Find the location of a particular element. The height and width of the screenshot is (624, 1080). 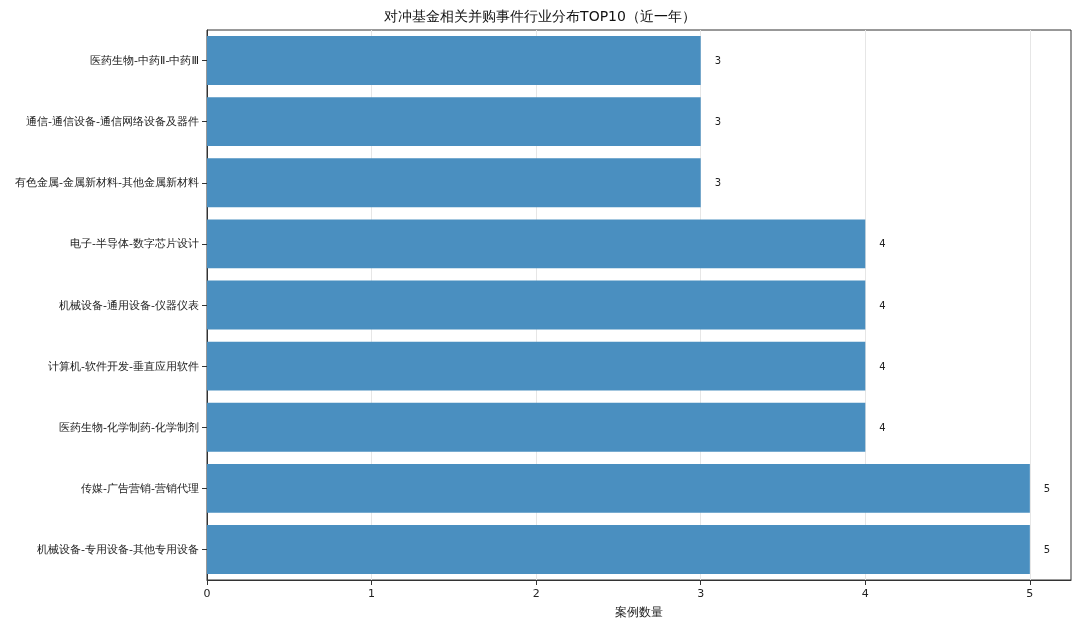

y-tick-label: 机械设备-通用设备-仪器仪表 is located at coordinates (129, 305).